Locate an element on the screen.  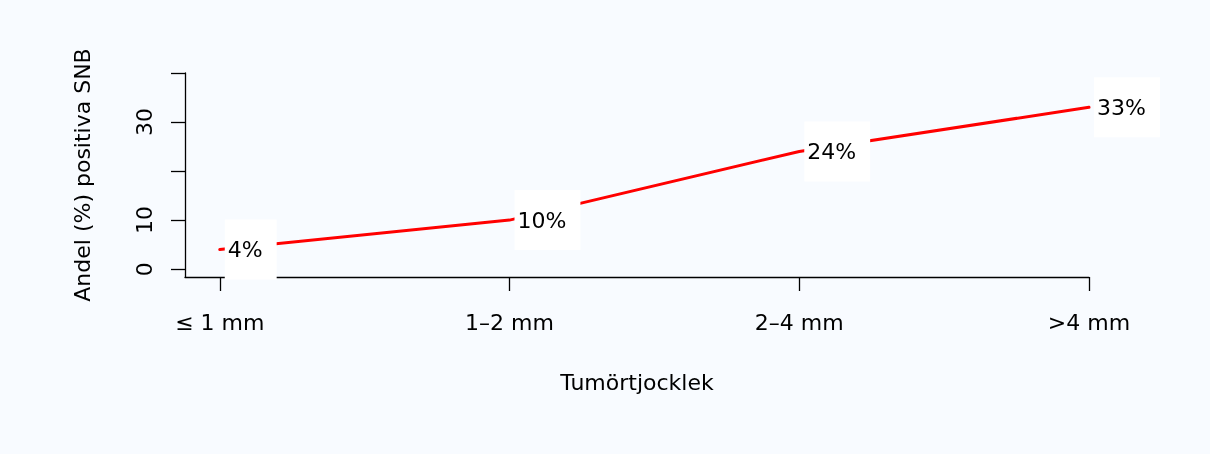
x-tick-label: 2–4 mm is located at coordinates (799, 322).